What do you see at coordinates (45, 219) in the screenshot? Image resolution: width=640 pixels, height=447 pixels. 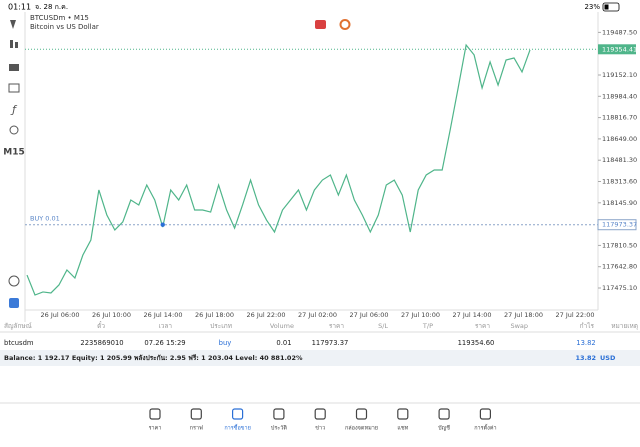 I see `buy-label: BUY 0.01` at bounding box center [45, 219].